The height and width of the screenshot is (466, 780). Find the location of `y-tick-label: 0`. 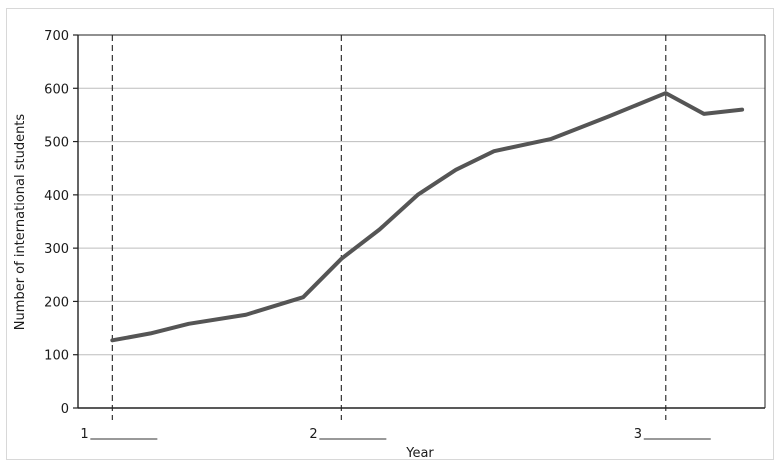

y-tick-label: 0 is located at coordinates (65, 409).